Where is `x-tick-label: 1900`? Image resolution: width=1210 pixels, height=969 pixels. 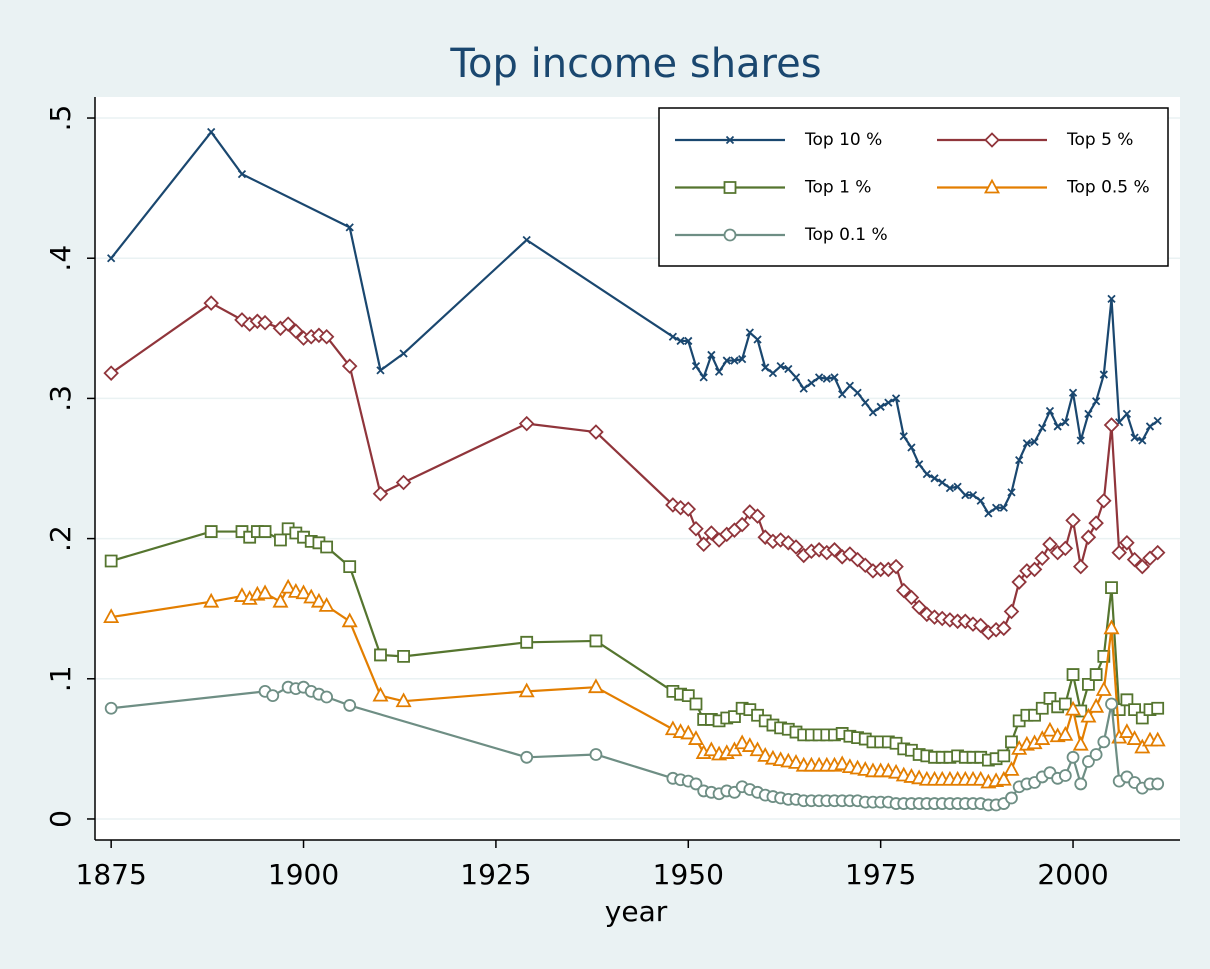 x-tick-label: 1900 is located at coordinates (303, 874).